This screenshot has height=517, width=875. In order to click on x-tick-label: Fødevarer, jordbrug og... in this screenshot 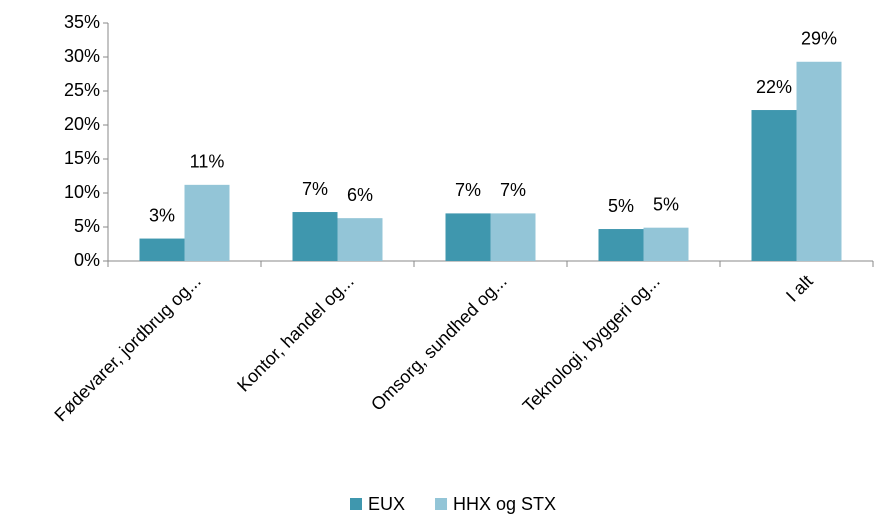, I will do `click(127, 348)`.